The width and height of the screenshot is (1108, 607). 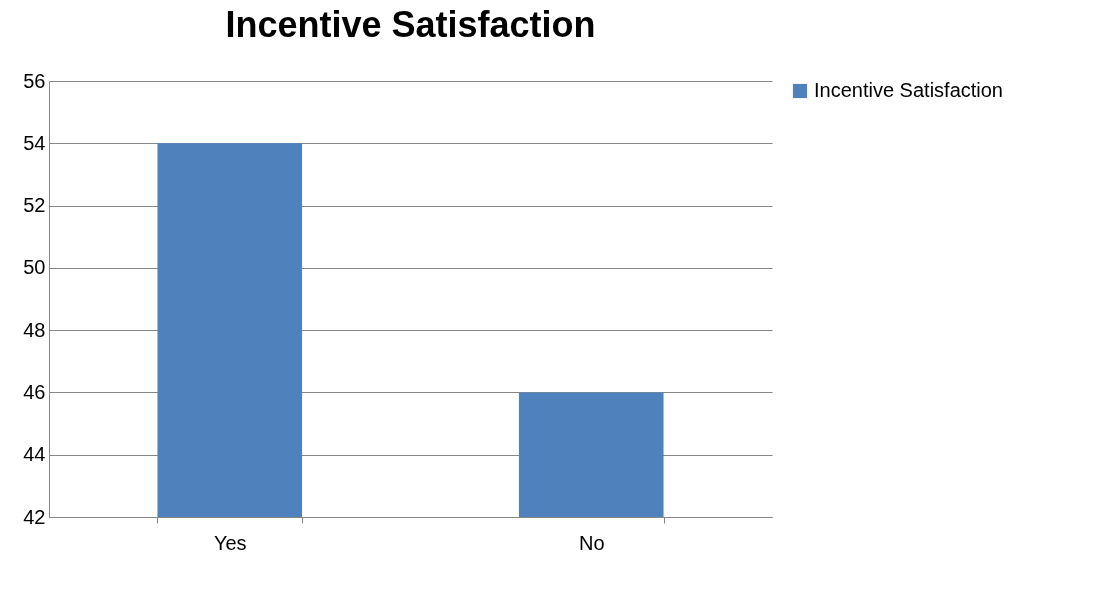 I want to click on x-tick-label: Yes, so click(x=230, y=542).